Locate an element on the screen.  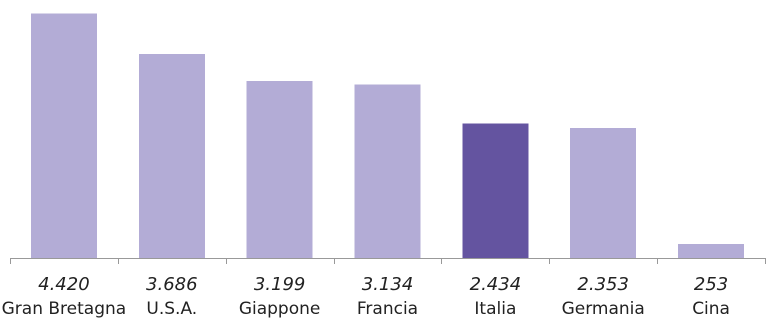
value-label: 2.353 is located at coordinates (603, 284).